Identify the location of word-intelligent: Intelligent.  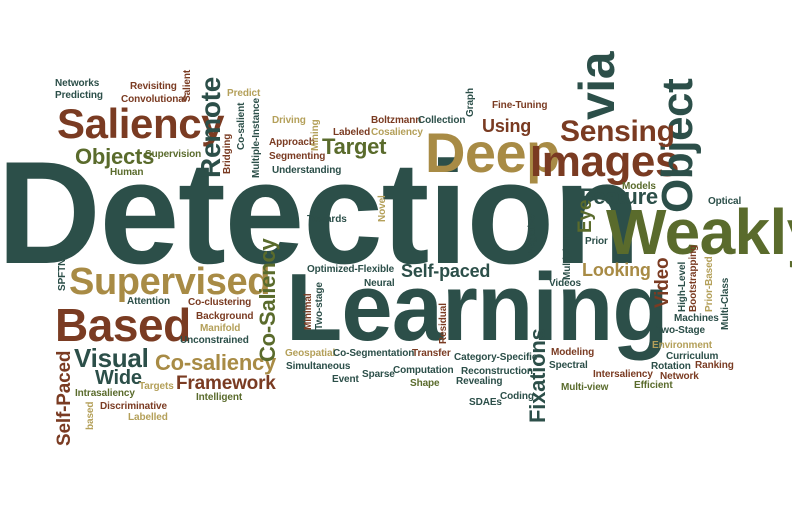
(219, 397).